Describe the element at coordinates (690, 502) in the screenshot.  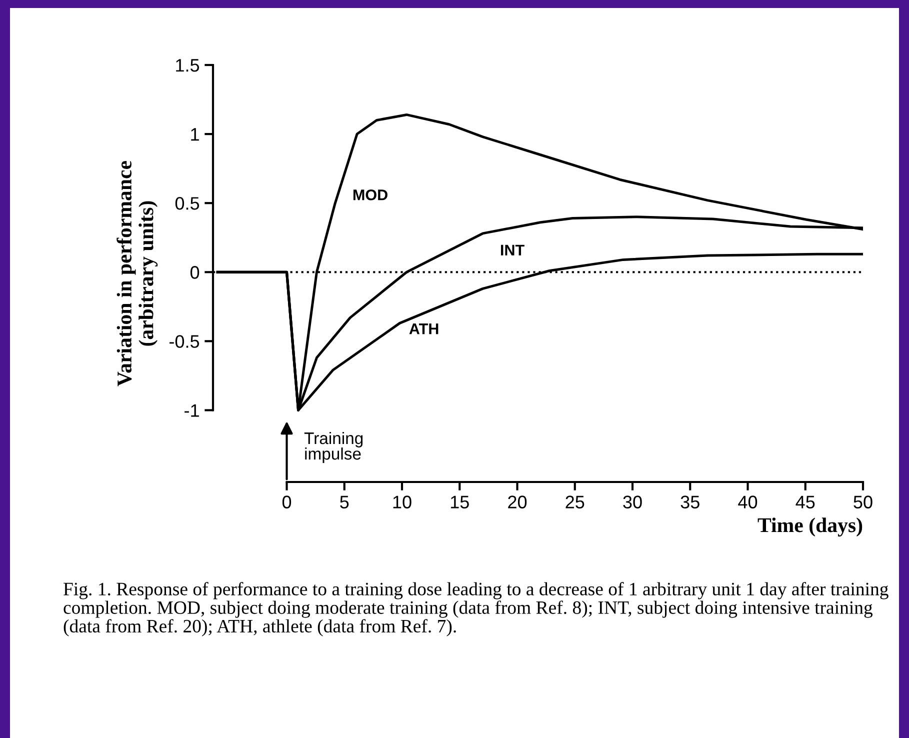
I see `x-tick-label: 35` at that location.